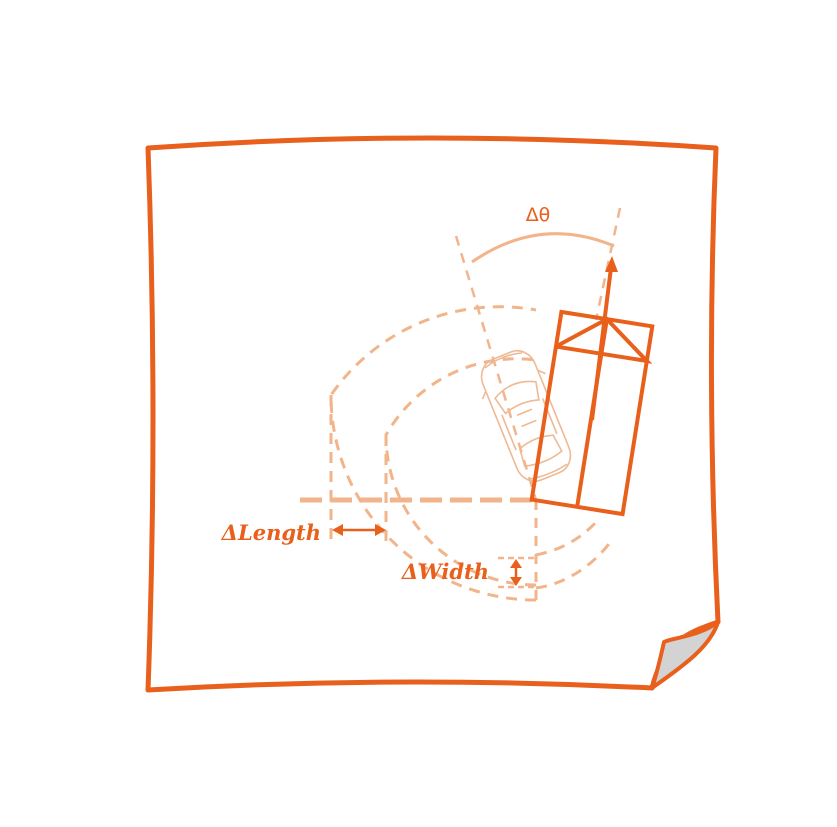  I want to click on delta-width-dimension, so click(516, 572).